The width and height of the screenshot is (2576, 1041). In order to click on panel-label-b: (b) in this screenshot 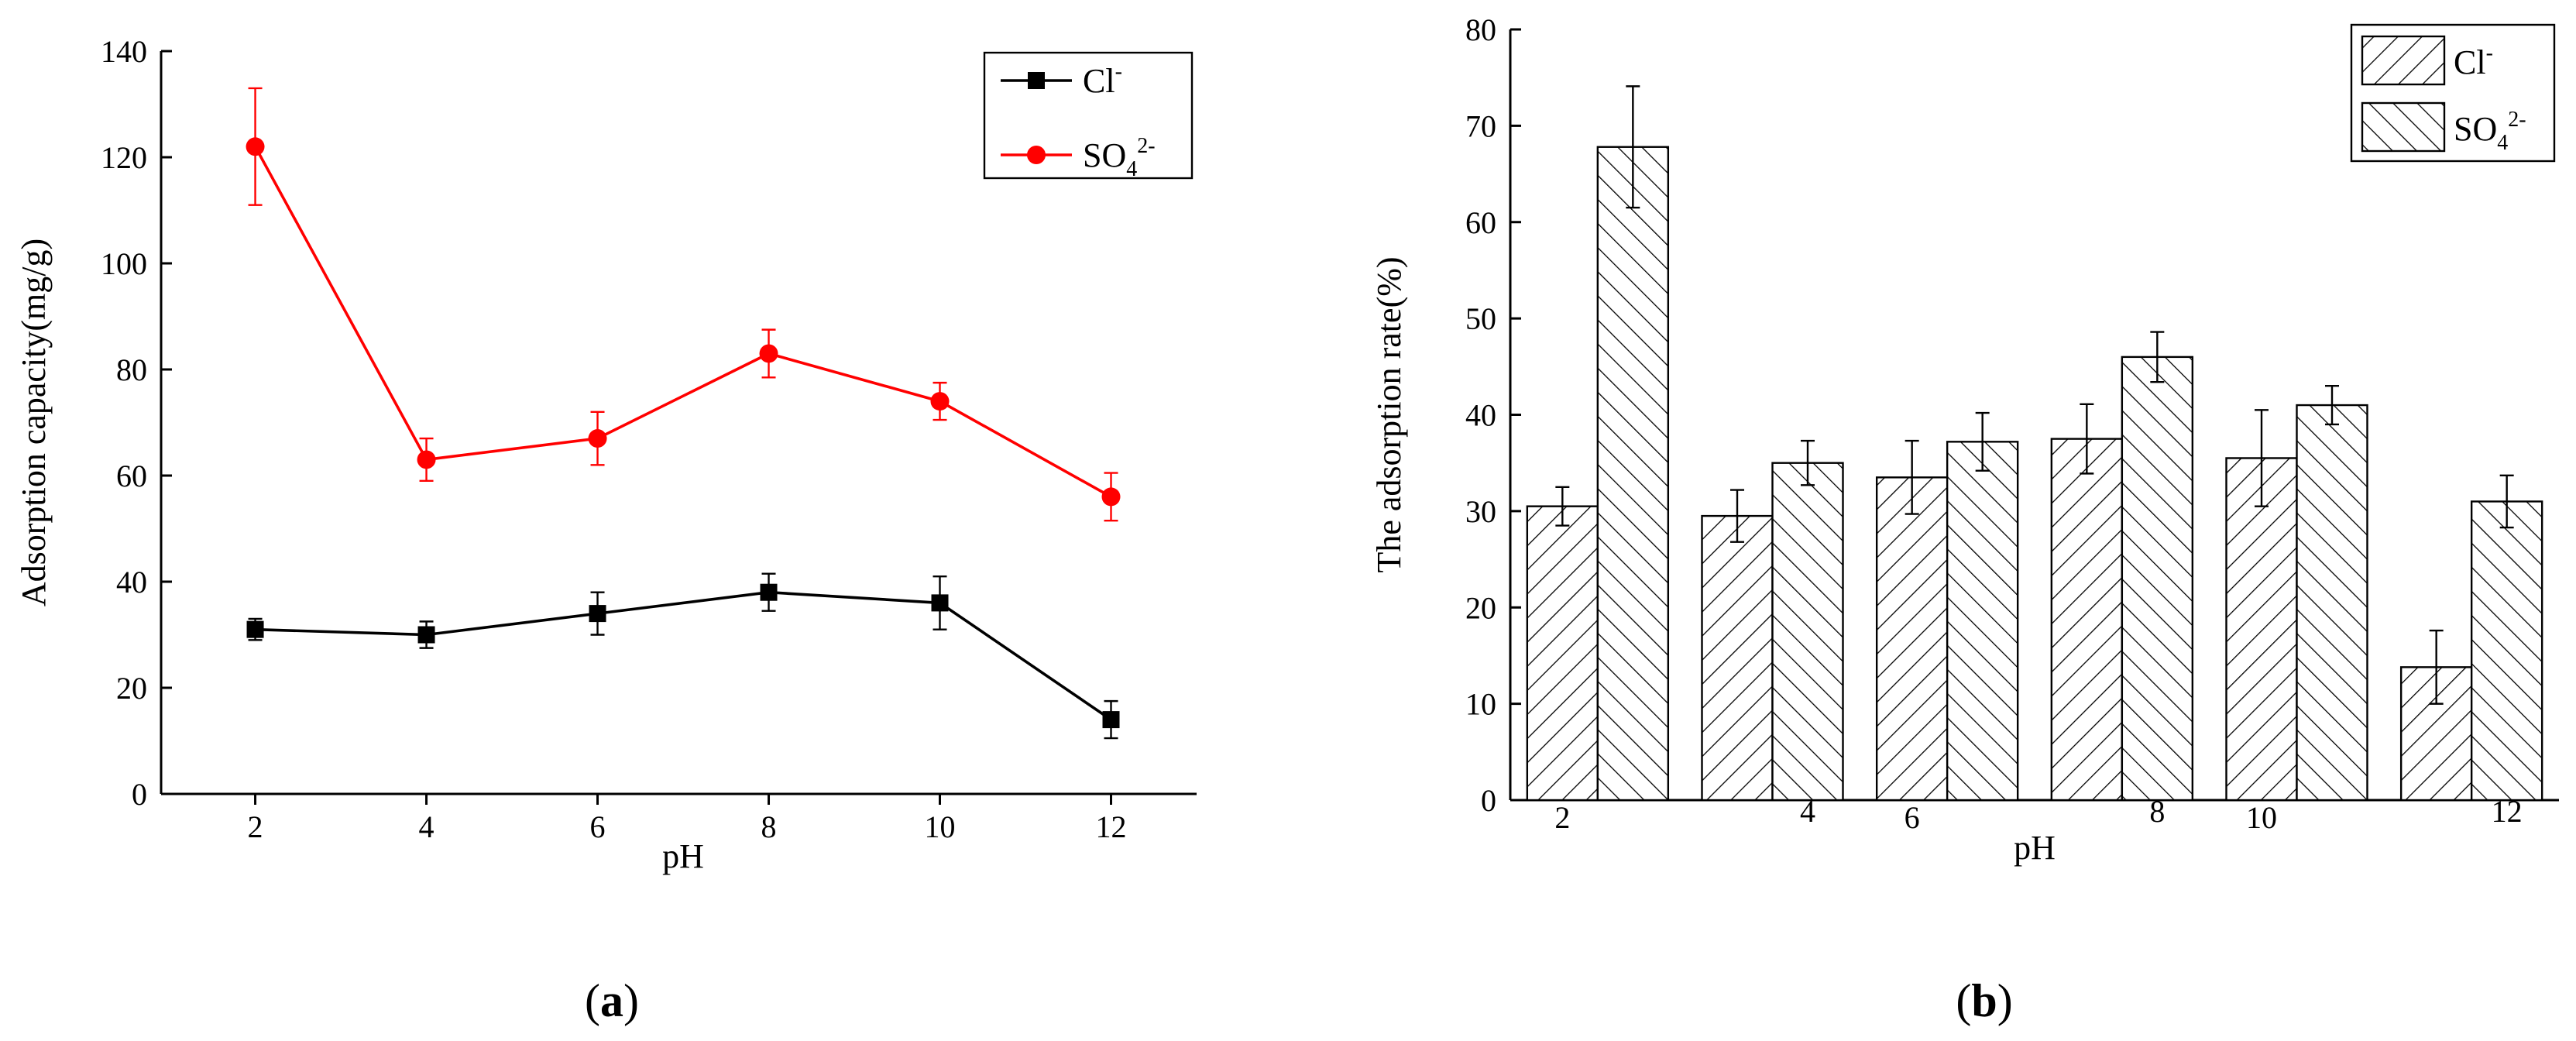, I will do `click(1984, 1000)`.